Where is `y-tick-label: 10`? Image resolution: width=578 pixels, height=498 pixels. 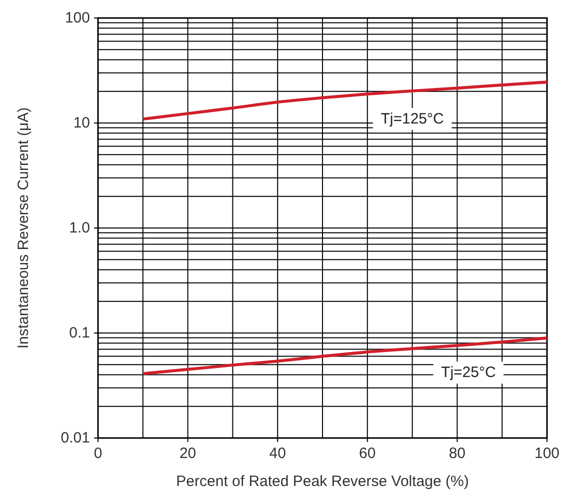 y-tick-label: 10 is located at coordinates (81, 123).